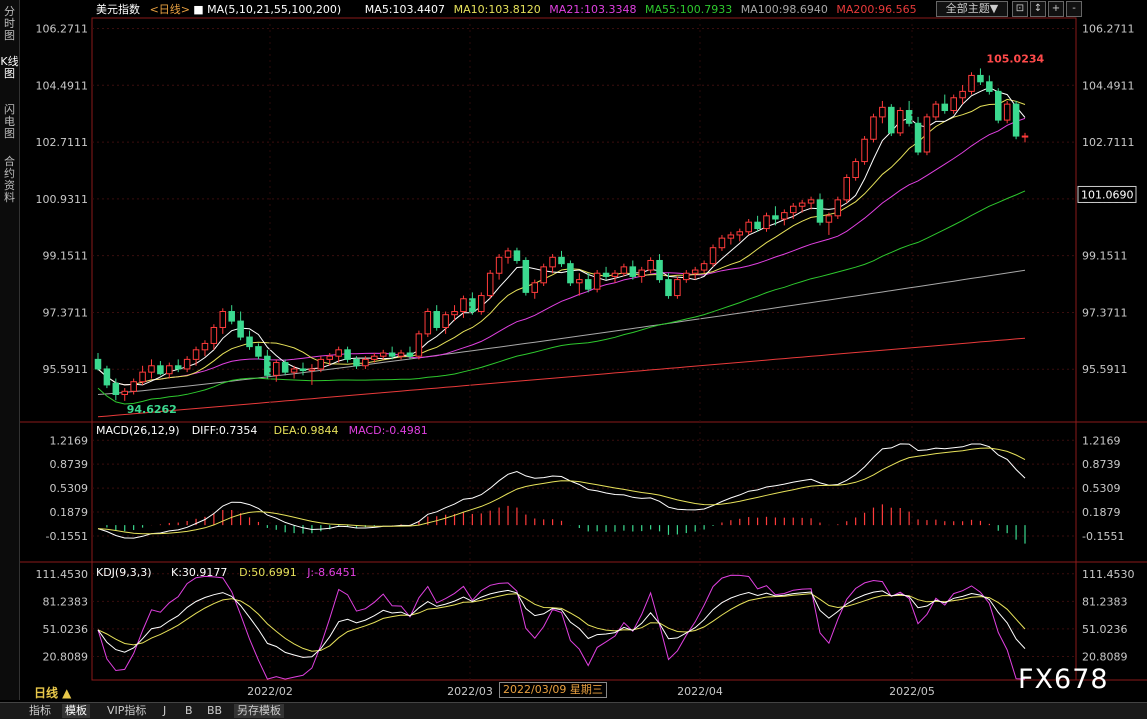  What do you see at coordinates (9, 179) in the screenshot?
I see `sidebar-item-contract-info: 合约资料` at bounding box center [9, 179].